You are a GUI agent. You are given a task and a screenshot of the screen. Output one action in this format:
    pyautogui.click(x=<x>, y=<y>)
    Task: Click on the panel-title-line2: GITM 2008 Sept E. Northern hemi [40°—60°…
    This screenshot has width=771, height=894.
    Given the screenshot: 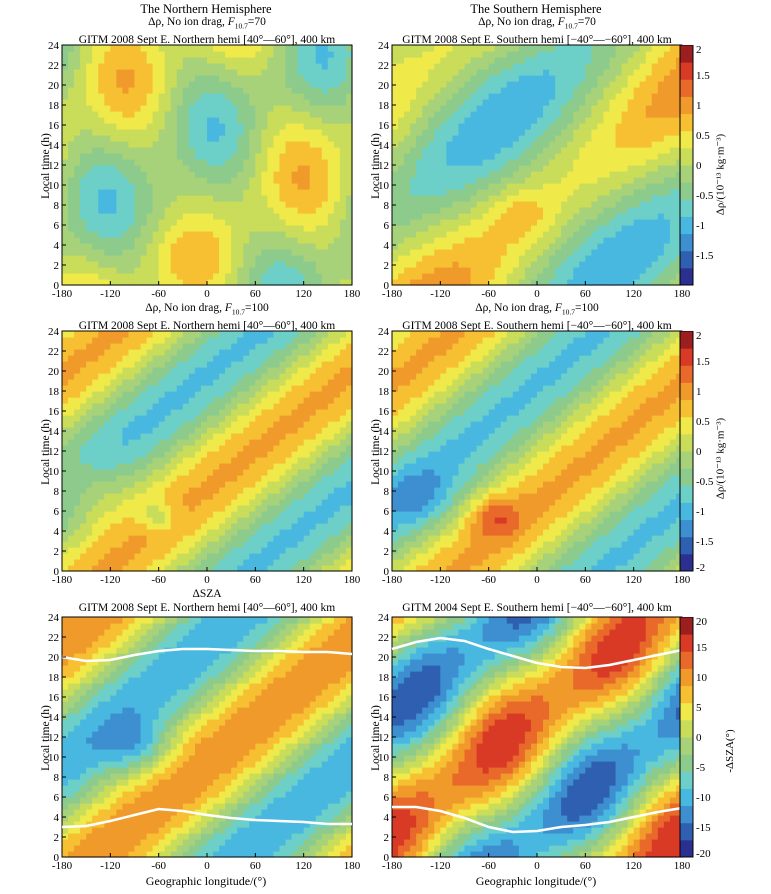 What is the action you would take?
    pyautogui.click(x=207, y=40)
    